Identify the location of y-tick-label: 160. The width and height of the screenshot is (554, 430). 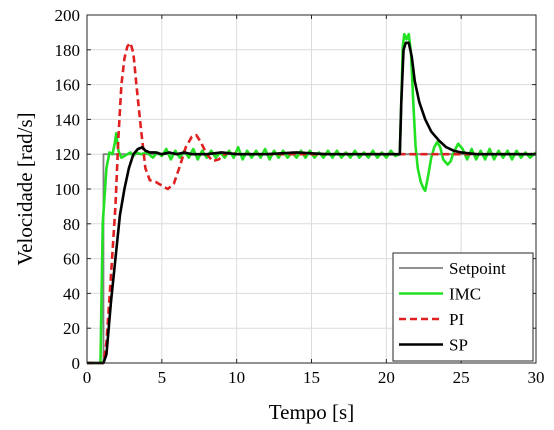
(68, 85).